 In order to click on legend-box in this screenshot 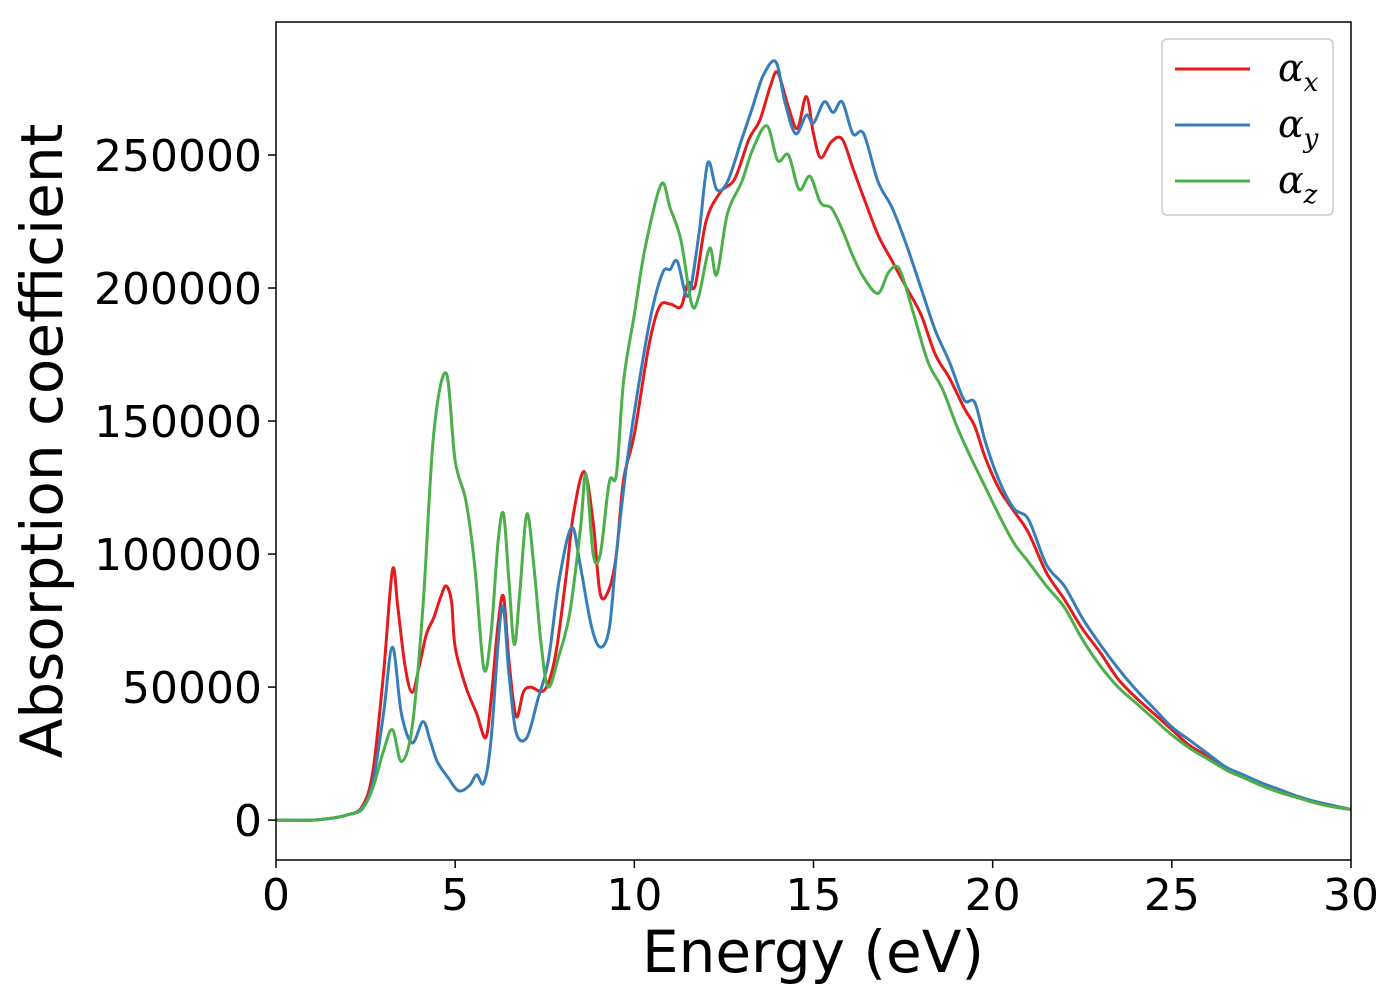, I will do `click(1247, 127)`.